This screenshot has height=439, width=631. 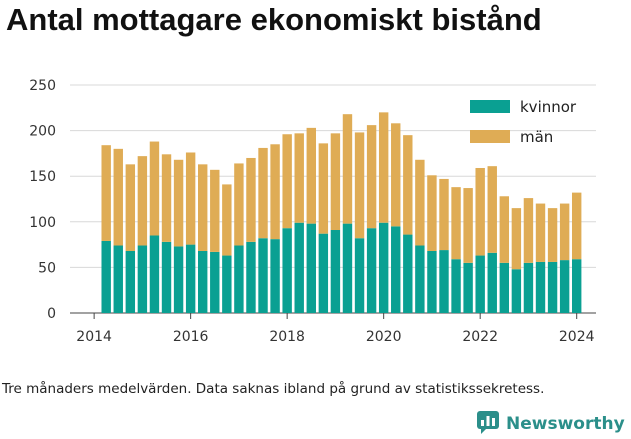 I want to click on legend-label-kvinnor: kvinnor, so click(x=548, y=107).